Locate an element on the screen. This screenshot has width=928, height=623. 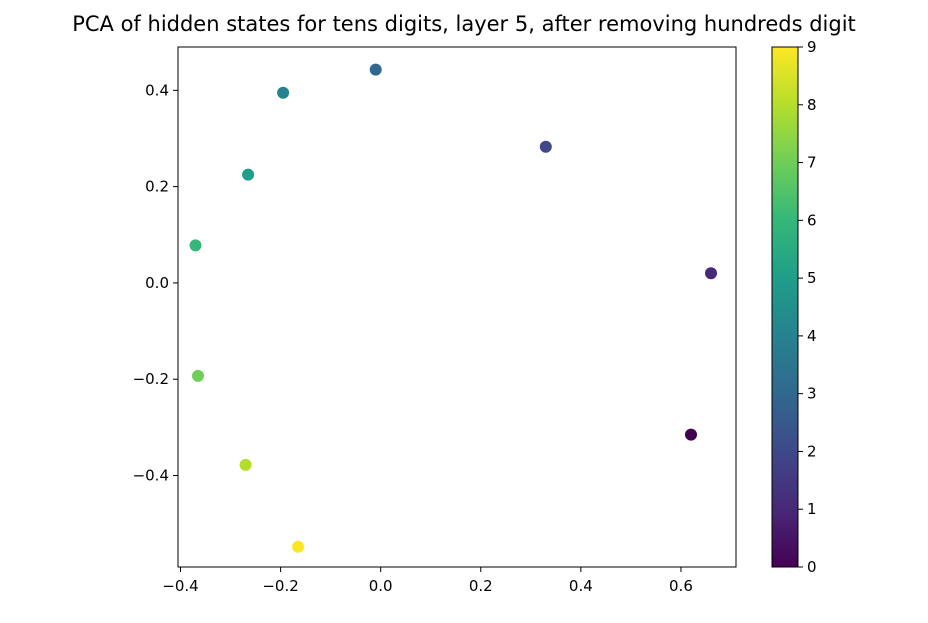
x-tick-label: 0.2 is located at coordinates (481, 586).